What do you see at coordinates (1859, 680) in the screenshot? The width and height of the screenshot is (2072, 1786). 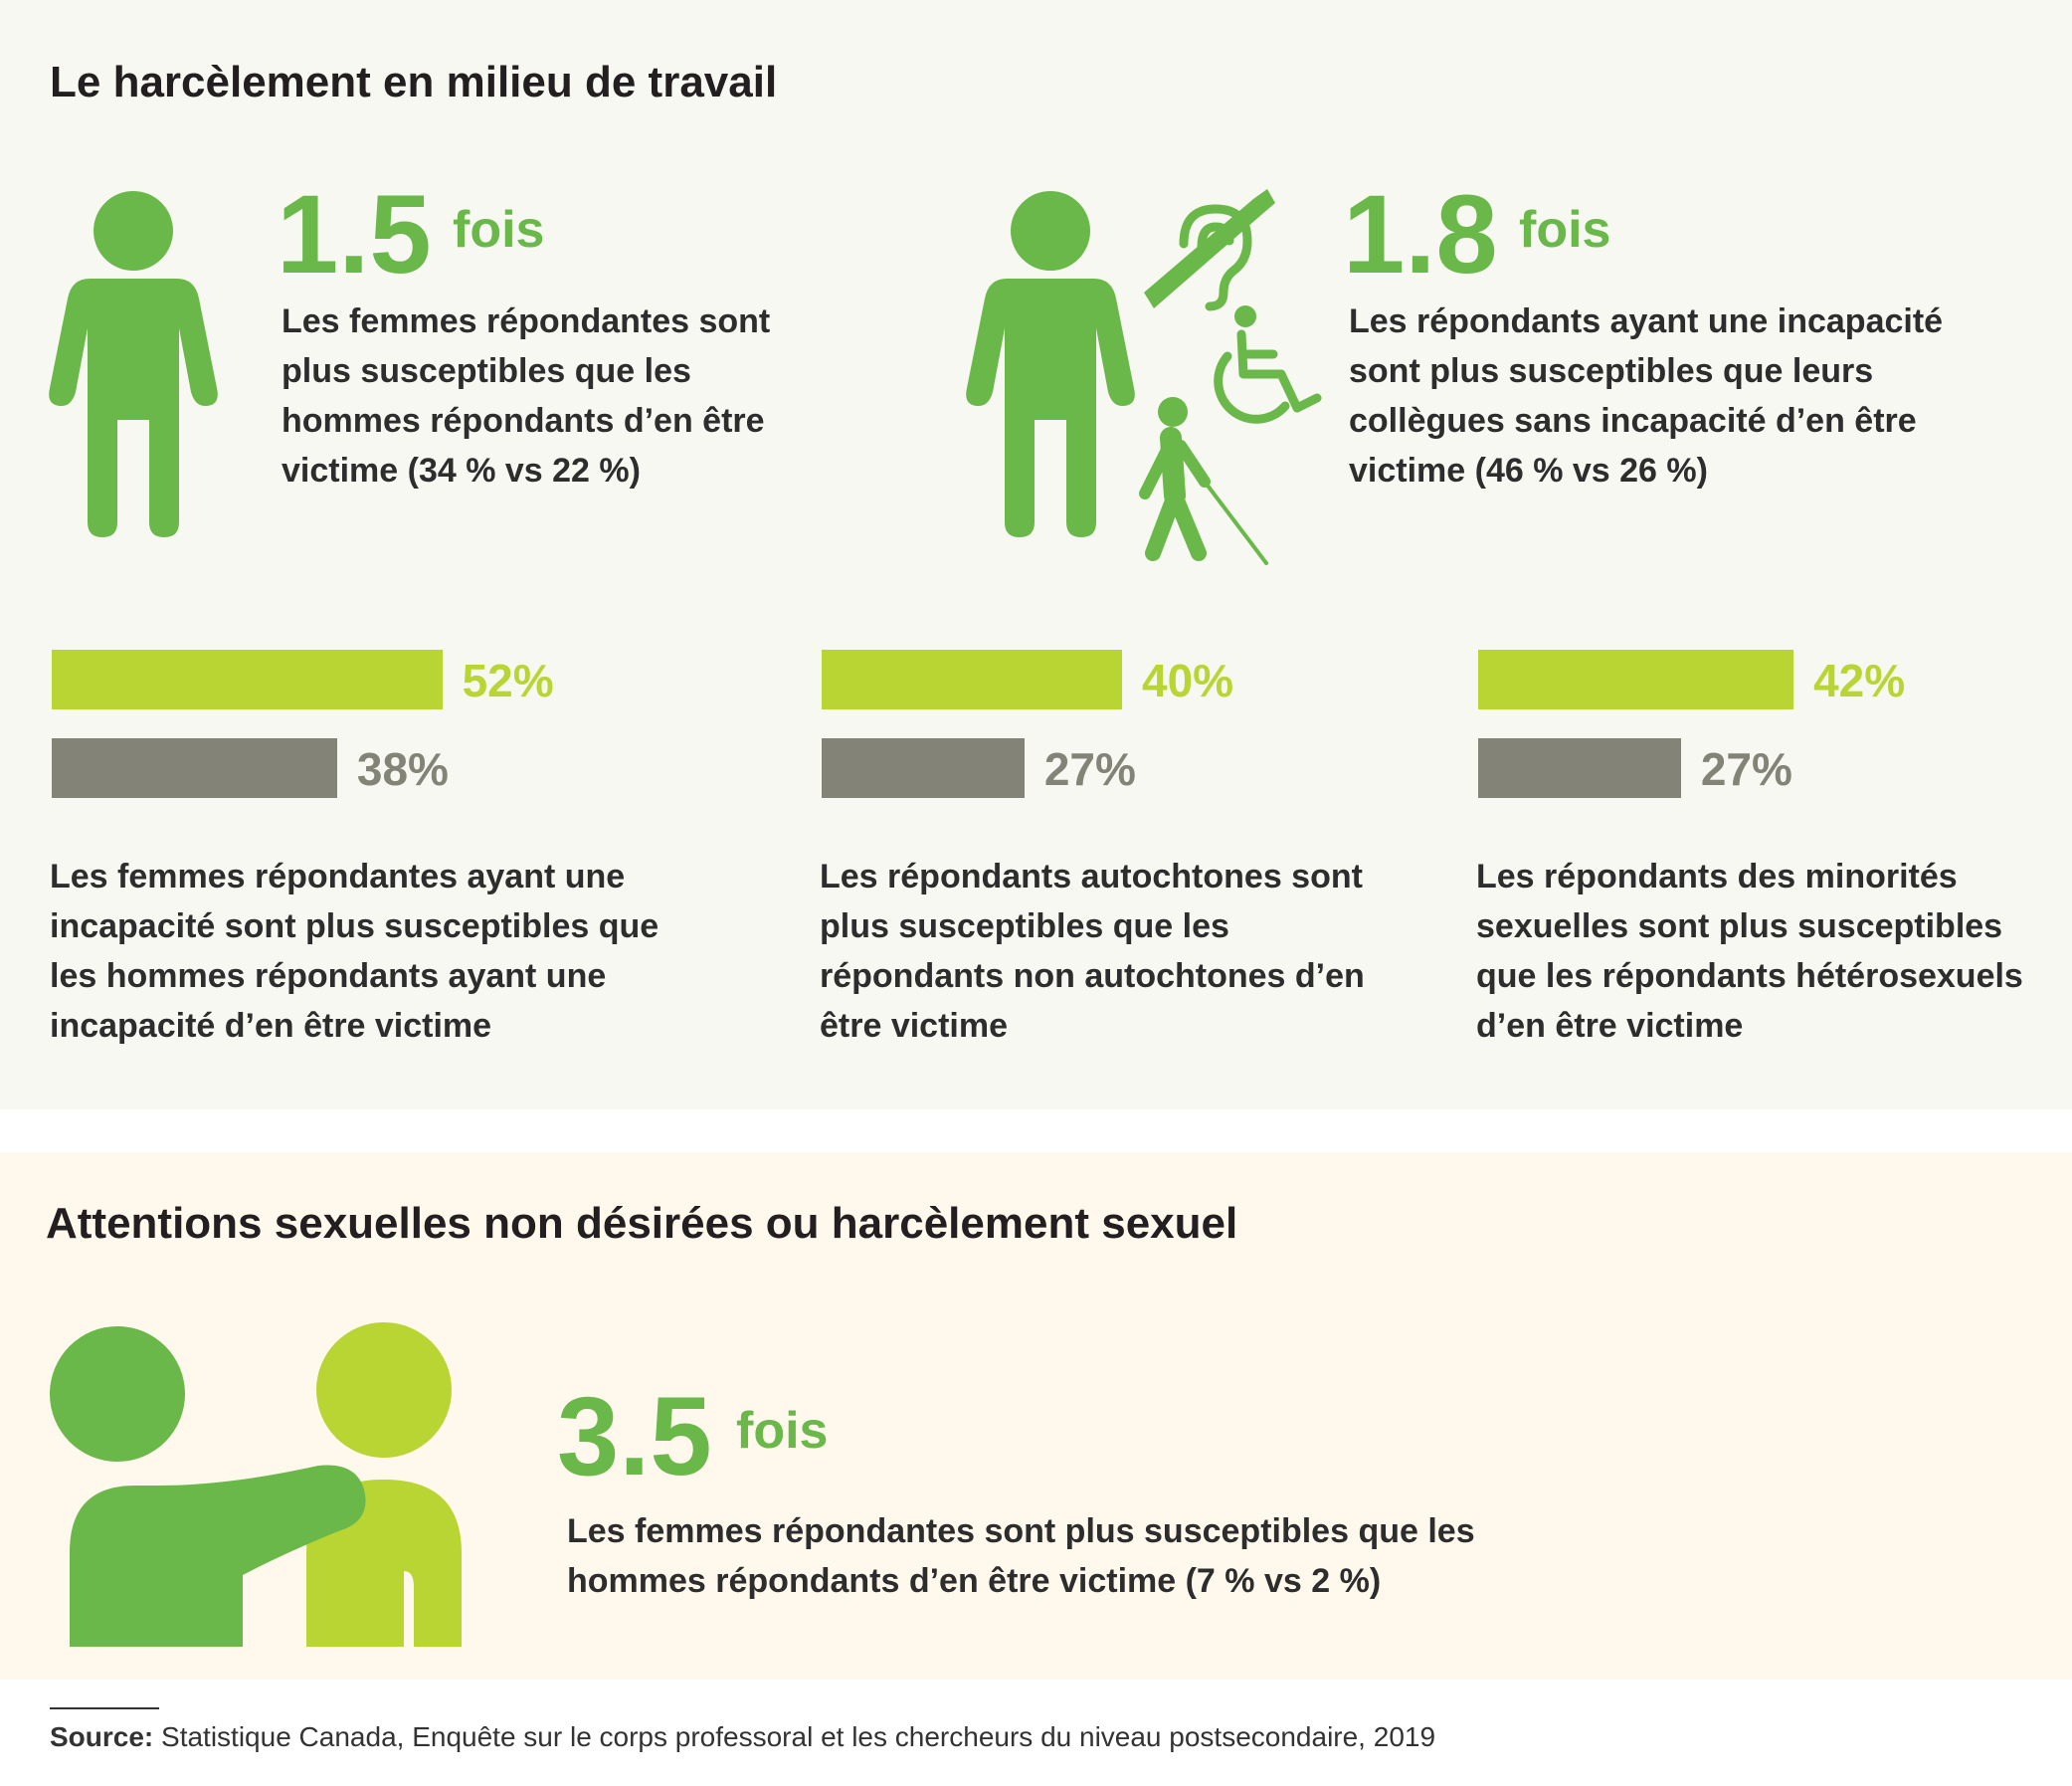 I see `bar-value-label: 42%` at bounding box center [1859, 680].